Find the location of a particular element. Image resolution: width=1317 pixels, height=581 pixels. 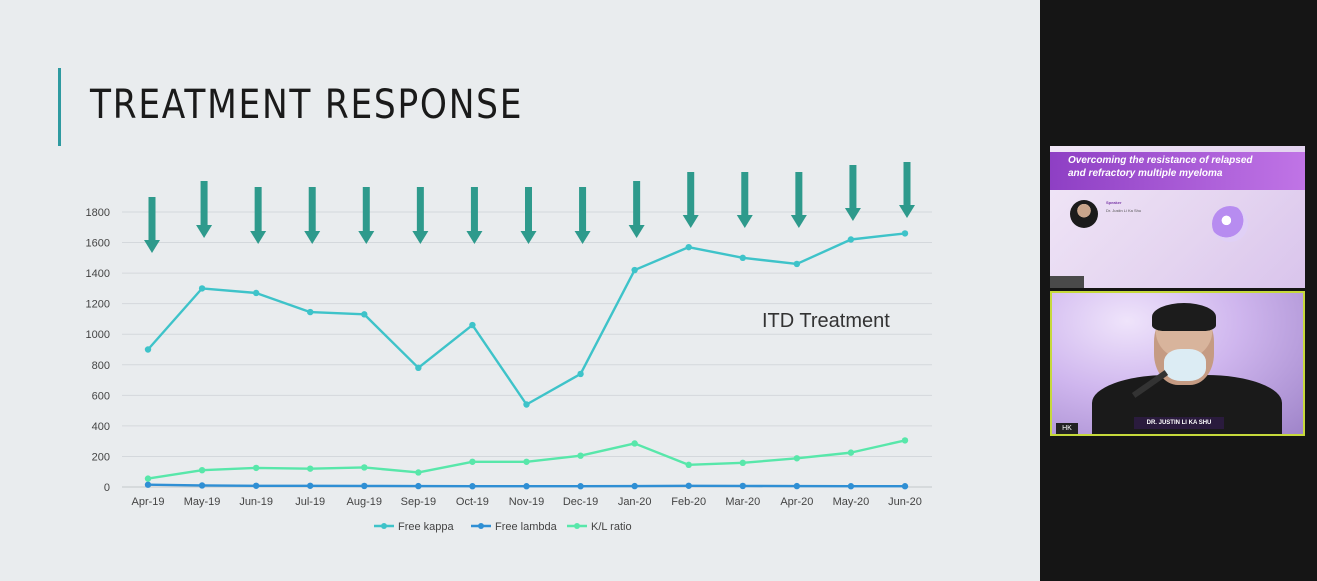

y-tick-label: 1400 is located at coordinates (98, 274).